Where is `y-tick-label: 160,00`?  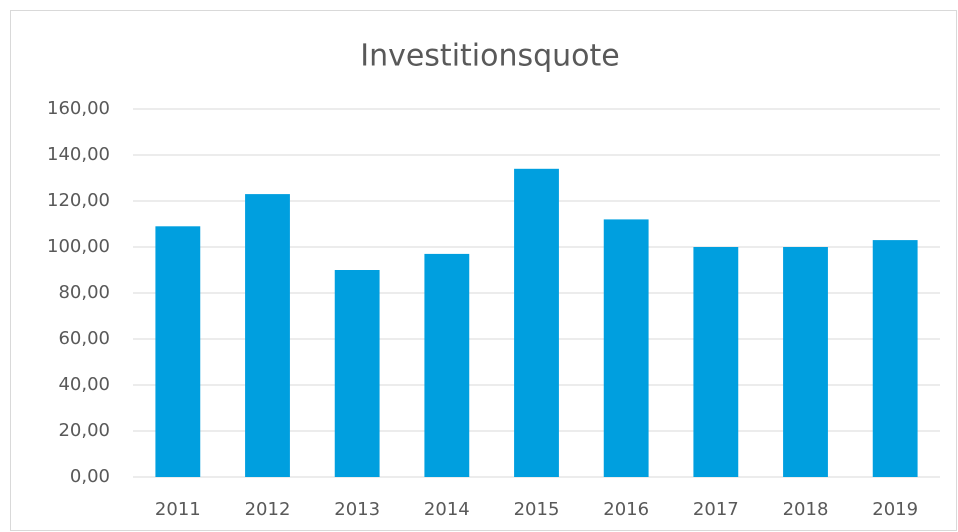
y-tick-label: 160,00 is located at coordinates (78, 108).